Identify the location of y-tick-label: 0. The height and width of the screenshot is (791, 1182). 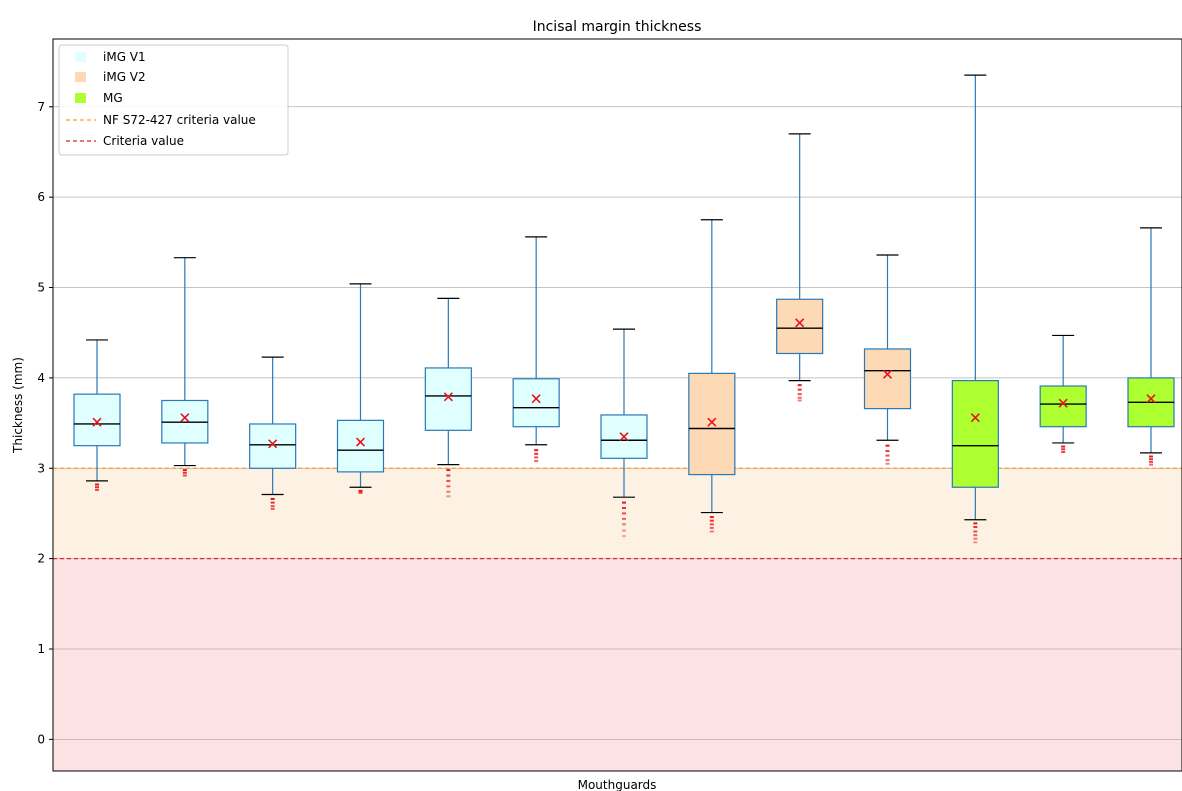
(41, 739).